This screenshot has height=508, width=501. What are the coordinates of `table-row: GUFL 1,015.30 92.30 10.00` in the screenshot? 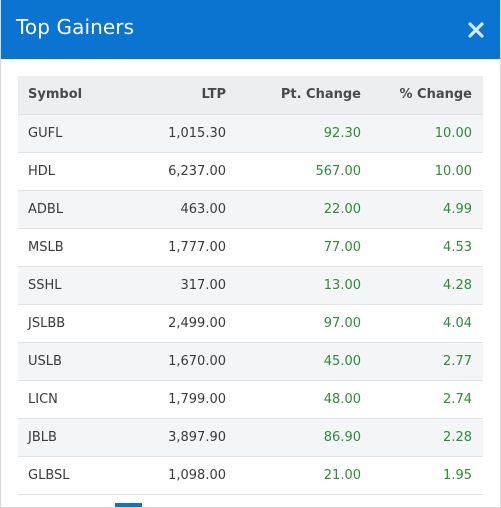 It's located at (250, 133).